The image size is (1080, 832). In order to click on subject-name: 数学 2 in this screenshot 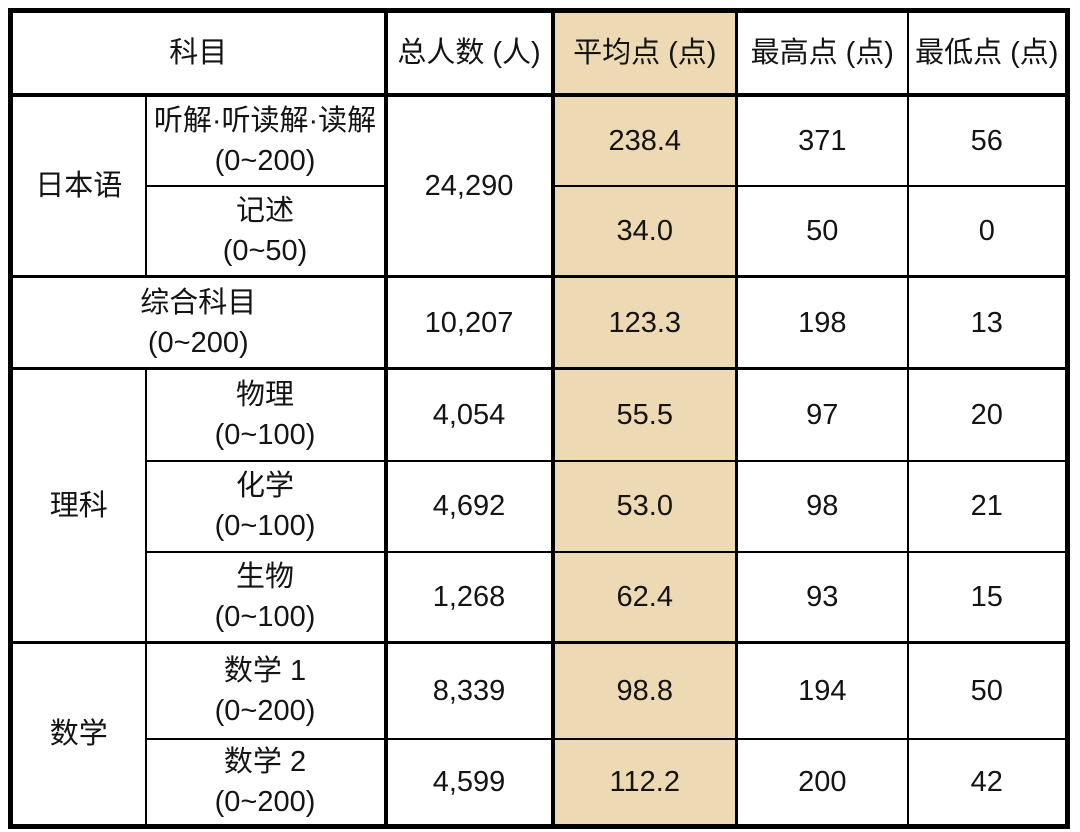, I will do `click(265, 761)`.